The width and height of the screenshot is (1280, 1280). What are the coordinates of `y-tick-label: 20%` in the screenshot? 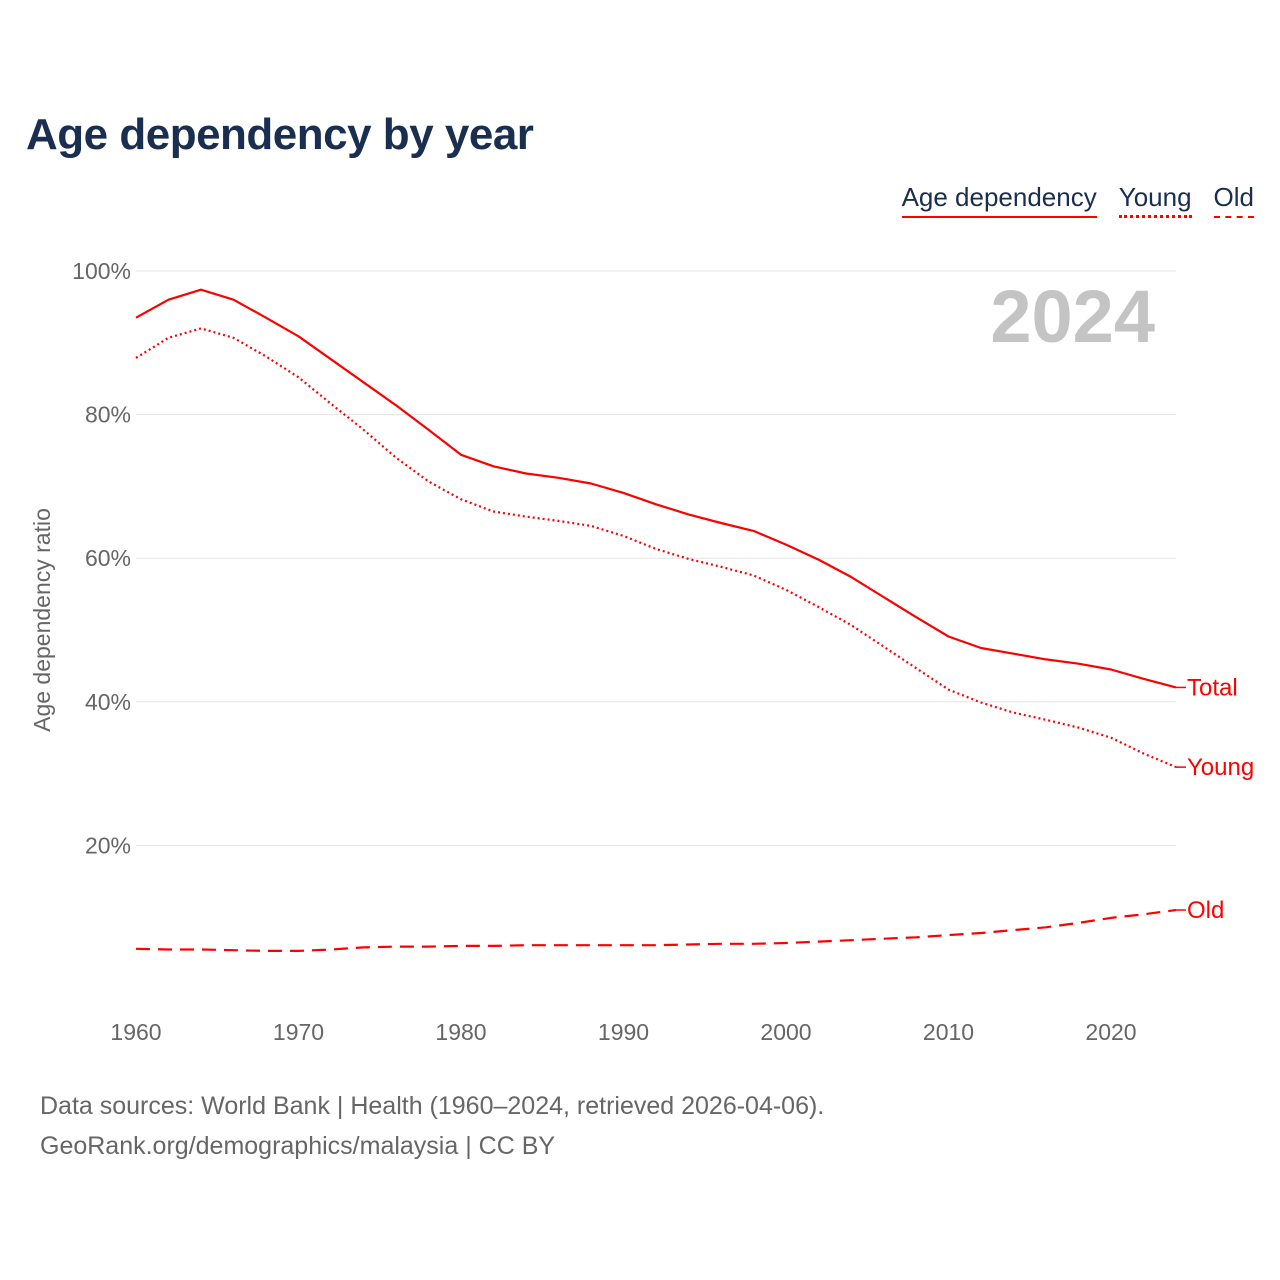 It's located at (108, 845).